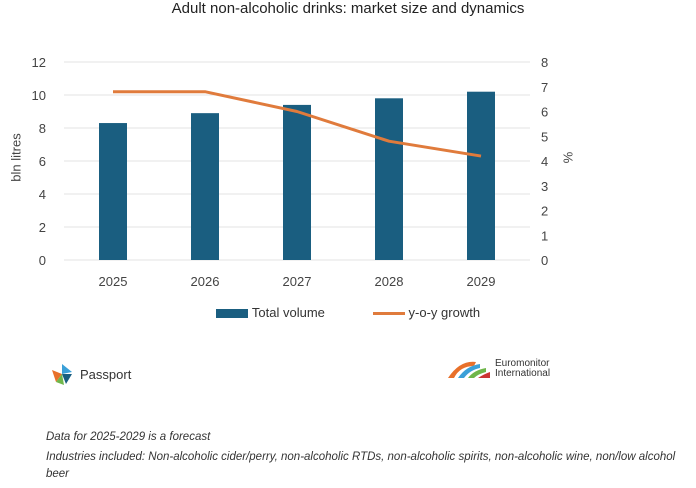 The image size is (696, 488). What do you see at coordinates (444, 312) in the screenshot?
I see `legend-label-growth: y-o-y growth` at bounding box center [444, 312].